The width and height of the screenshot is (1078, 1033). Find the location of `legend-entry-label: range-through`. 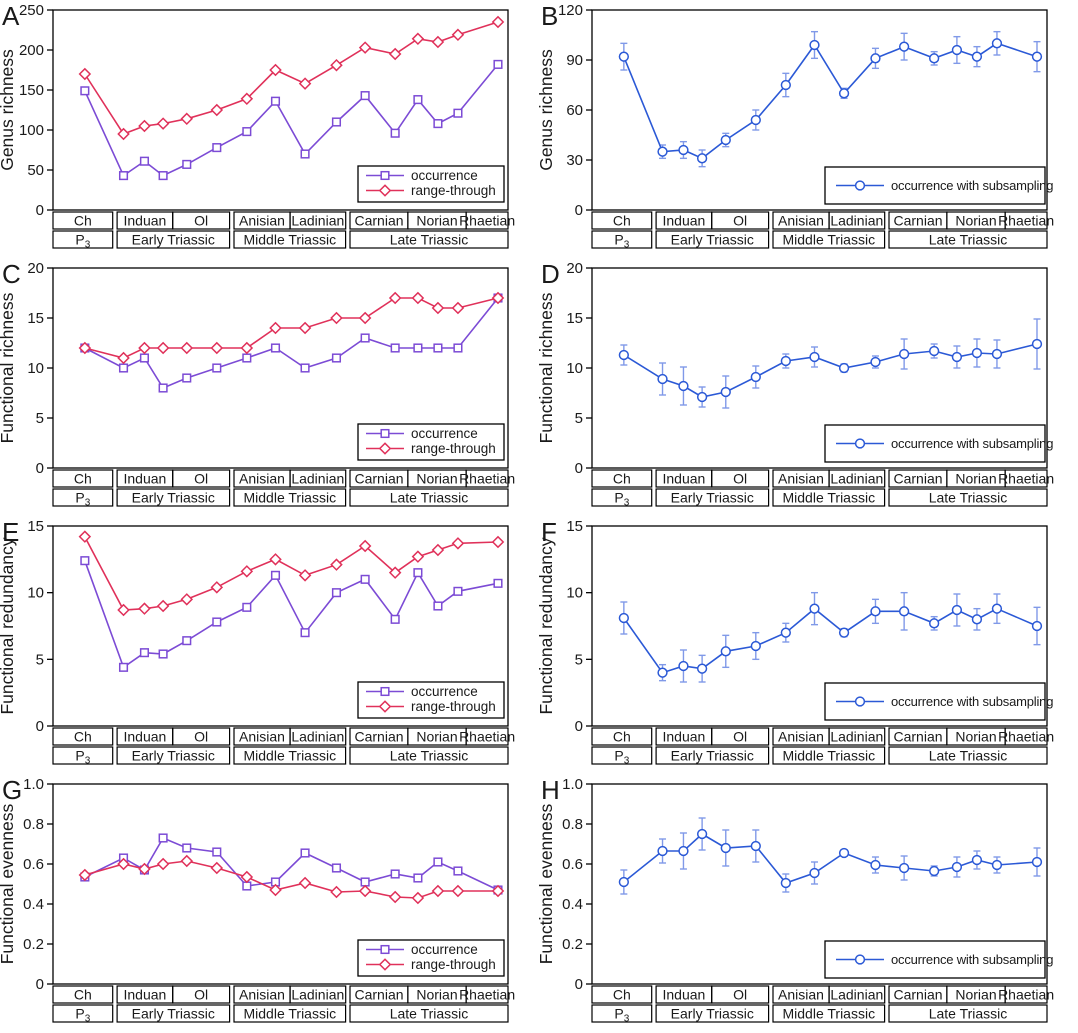

legend-entry-label: range-through is located at coordinates (453, 448).